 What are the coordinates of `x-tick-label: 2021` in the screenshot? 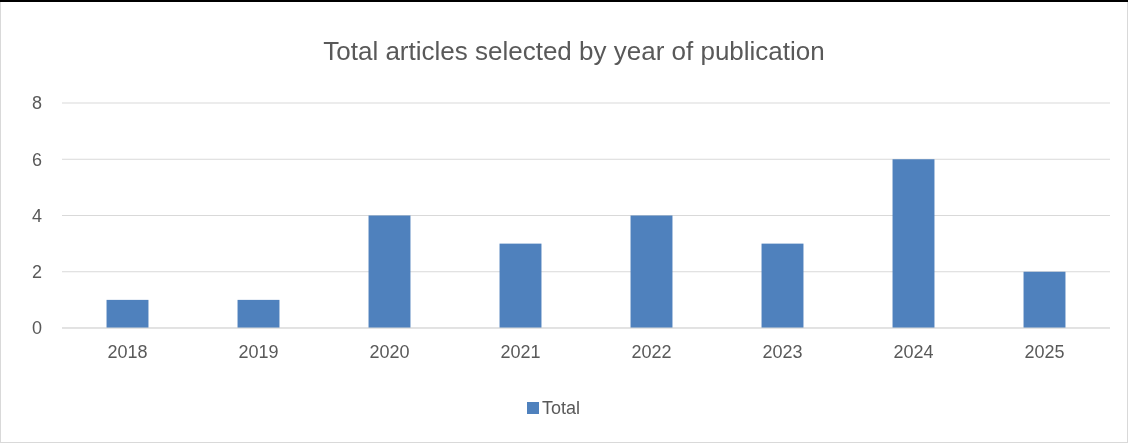 It's located at (520, 352).